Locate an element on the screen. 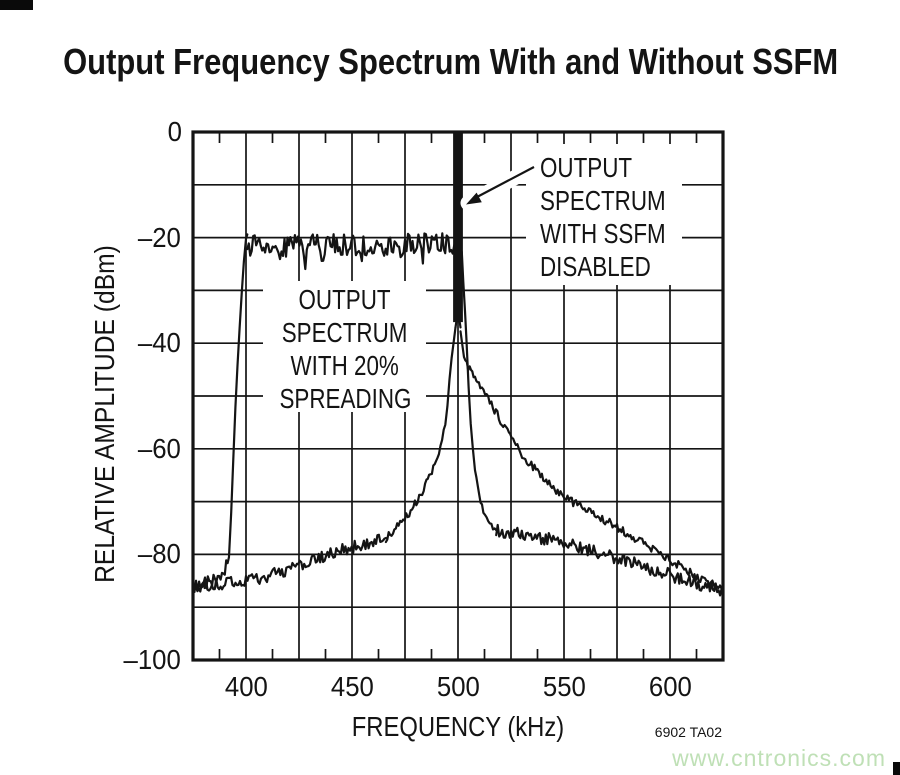 Image resolution: width=900 pixels, height=775 pixels. annotation-spreading-box is located at coordinates (344, 346).